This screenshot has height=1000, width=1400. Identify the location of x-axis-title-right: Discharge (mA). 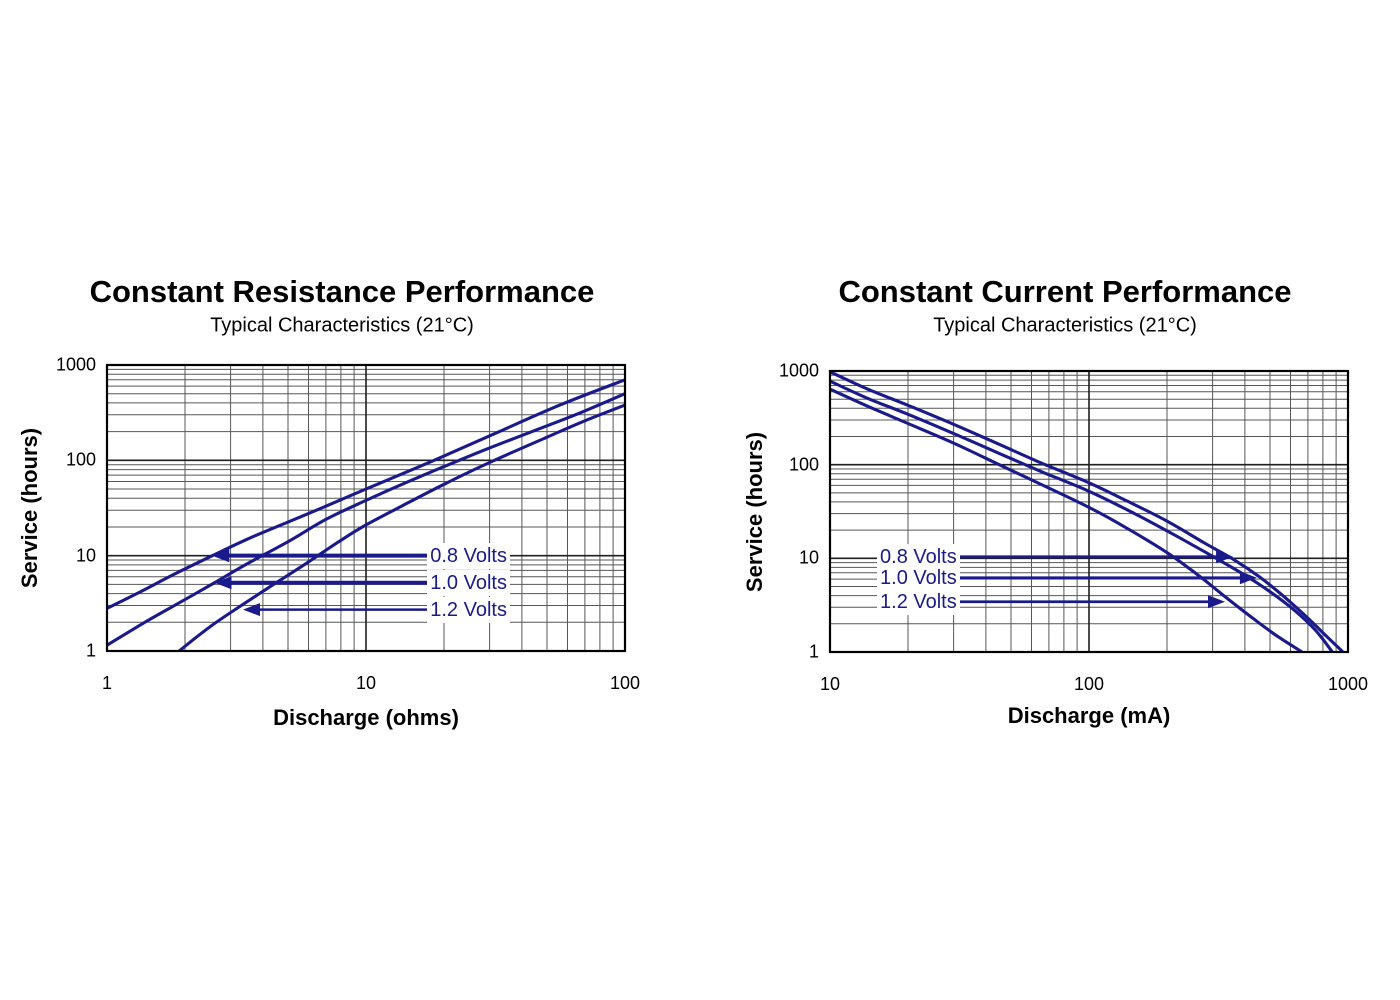
(1089, 715).